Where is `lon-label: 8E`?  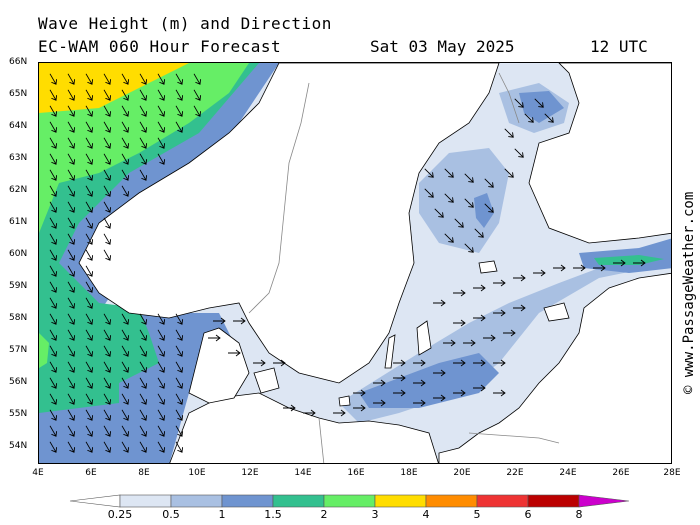 lon-label: 8E is located at coordinates (144, 473).